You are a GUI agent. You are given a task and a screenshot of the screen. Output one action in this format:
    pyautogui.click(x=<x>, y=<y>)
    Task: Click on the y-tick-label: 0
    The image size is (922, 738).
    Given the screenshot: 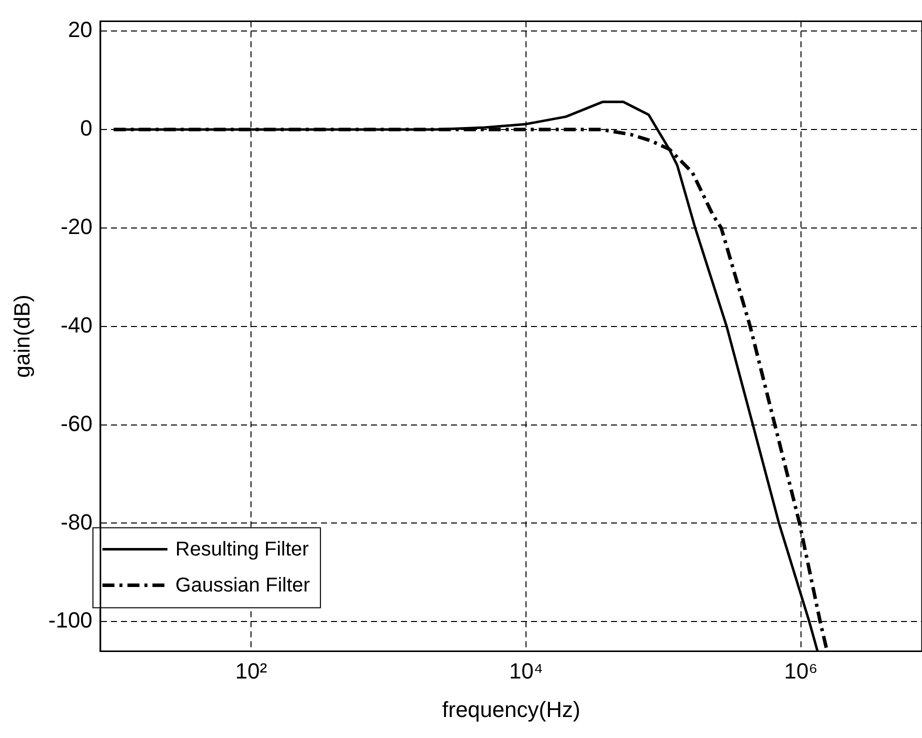 What is the action you would take?
    pyautogui.click(x=86, y=128)
    